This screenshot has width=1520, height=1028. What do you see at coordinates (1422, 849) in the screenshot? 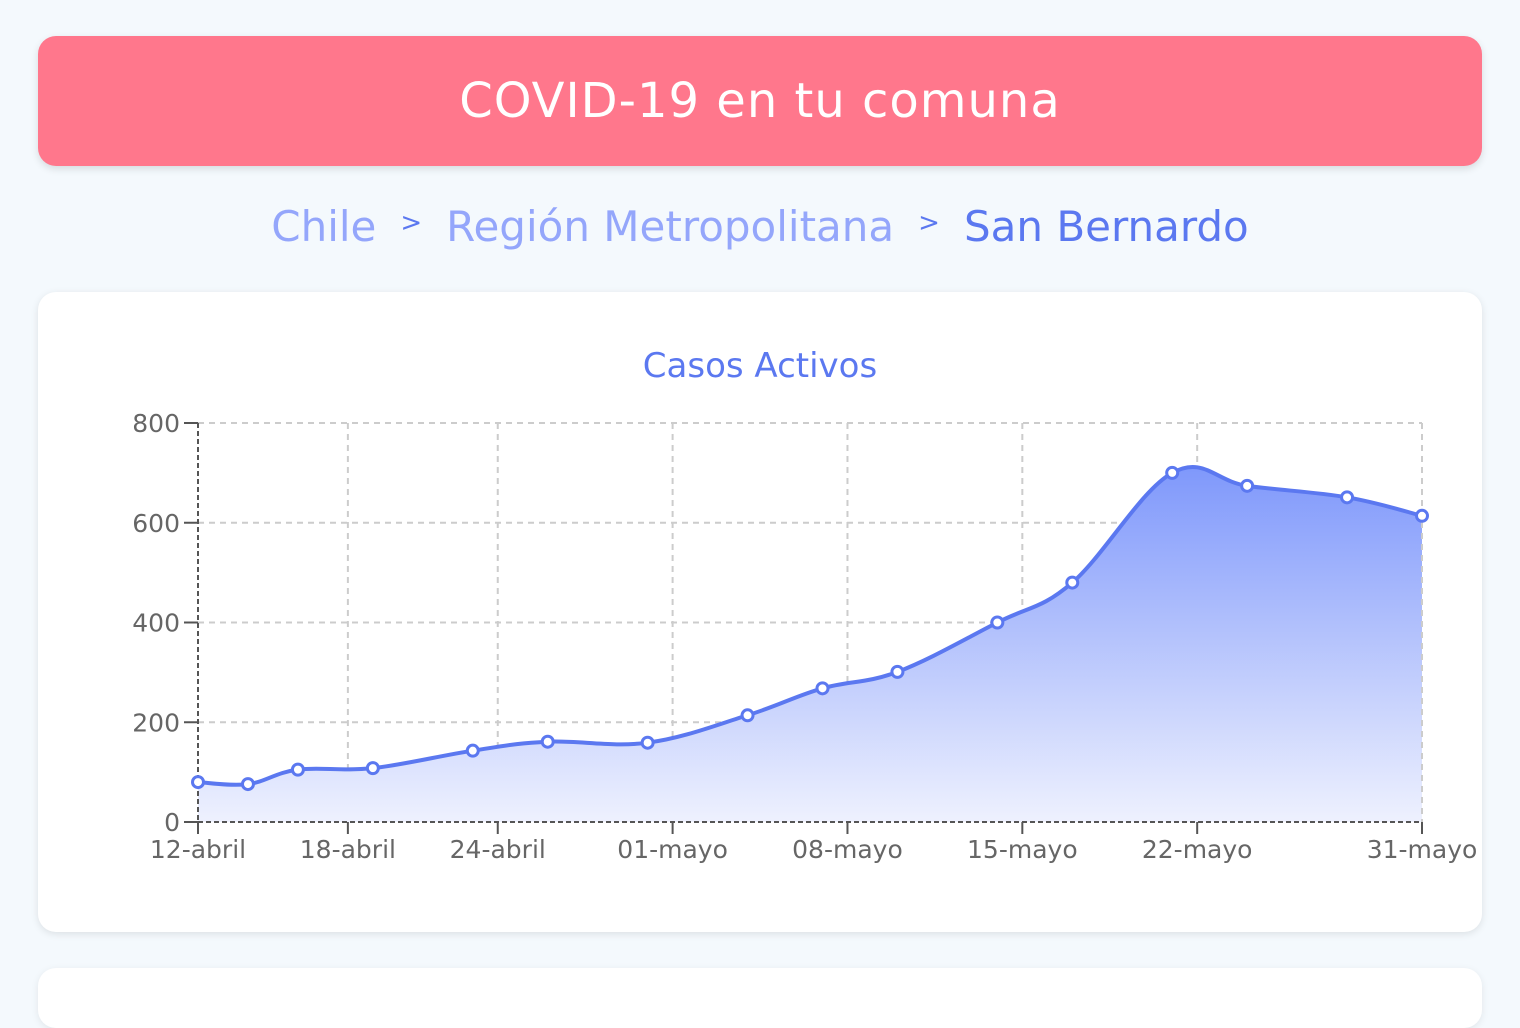
I see `x-tick-label: 31-mayo` at bounding box center [1422, 849].